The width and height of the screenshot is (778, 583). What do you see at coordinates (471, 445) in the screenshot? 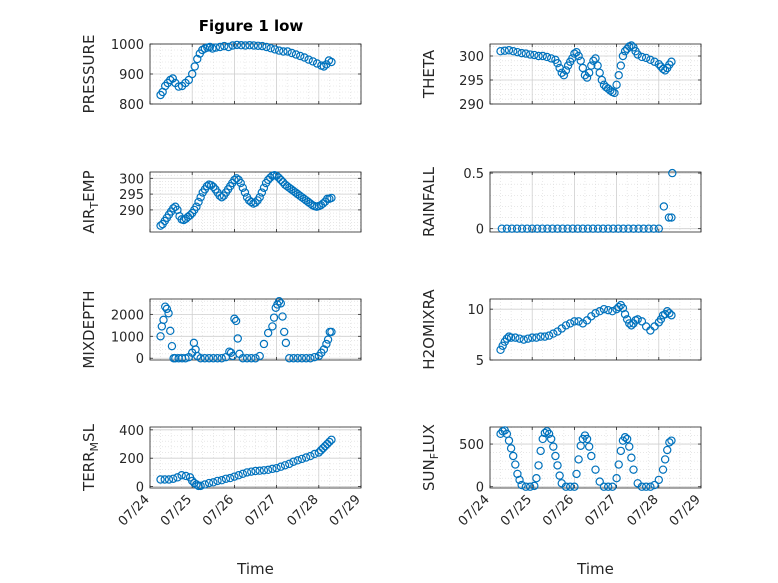
I see `y-tick-label: 500` at bounding box center [471, 445].